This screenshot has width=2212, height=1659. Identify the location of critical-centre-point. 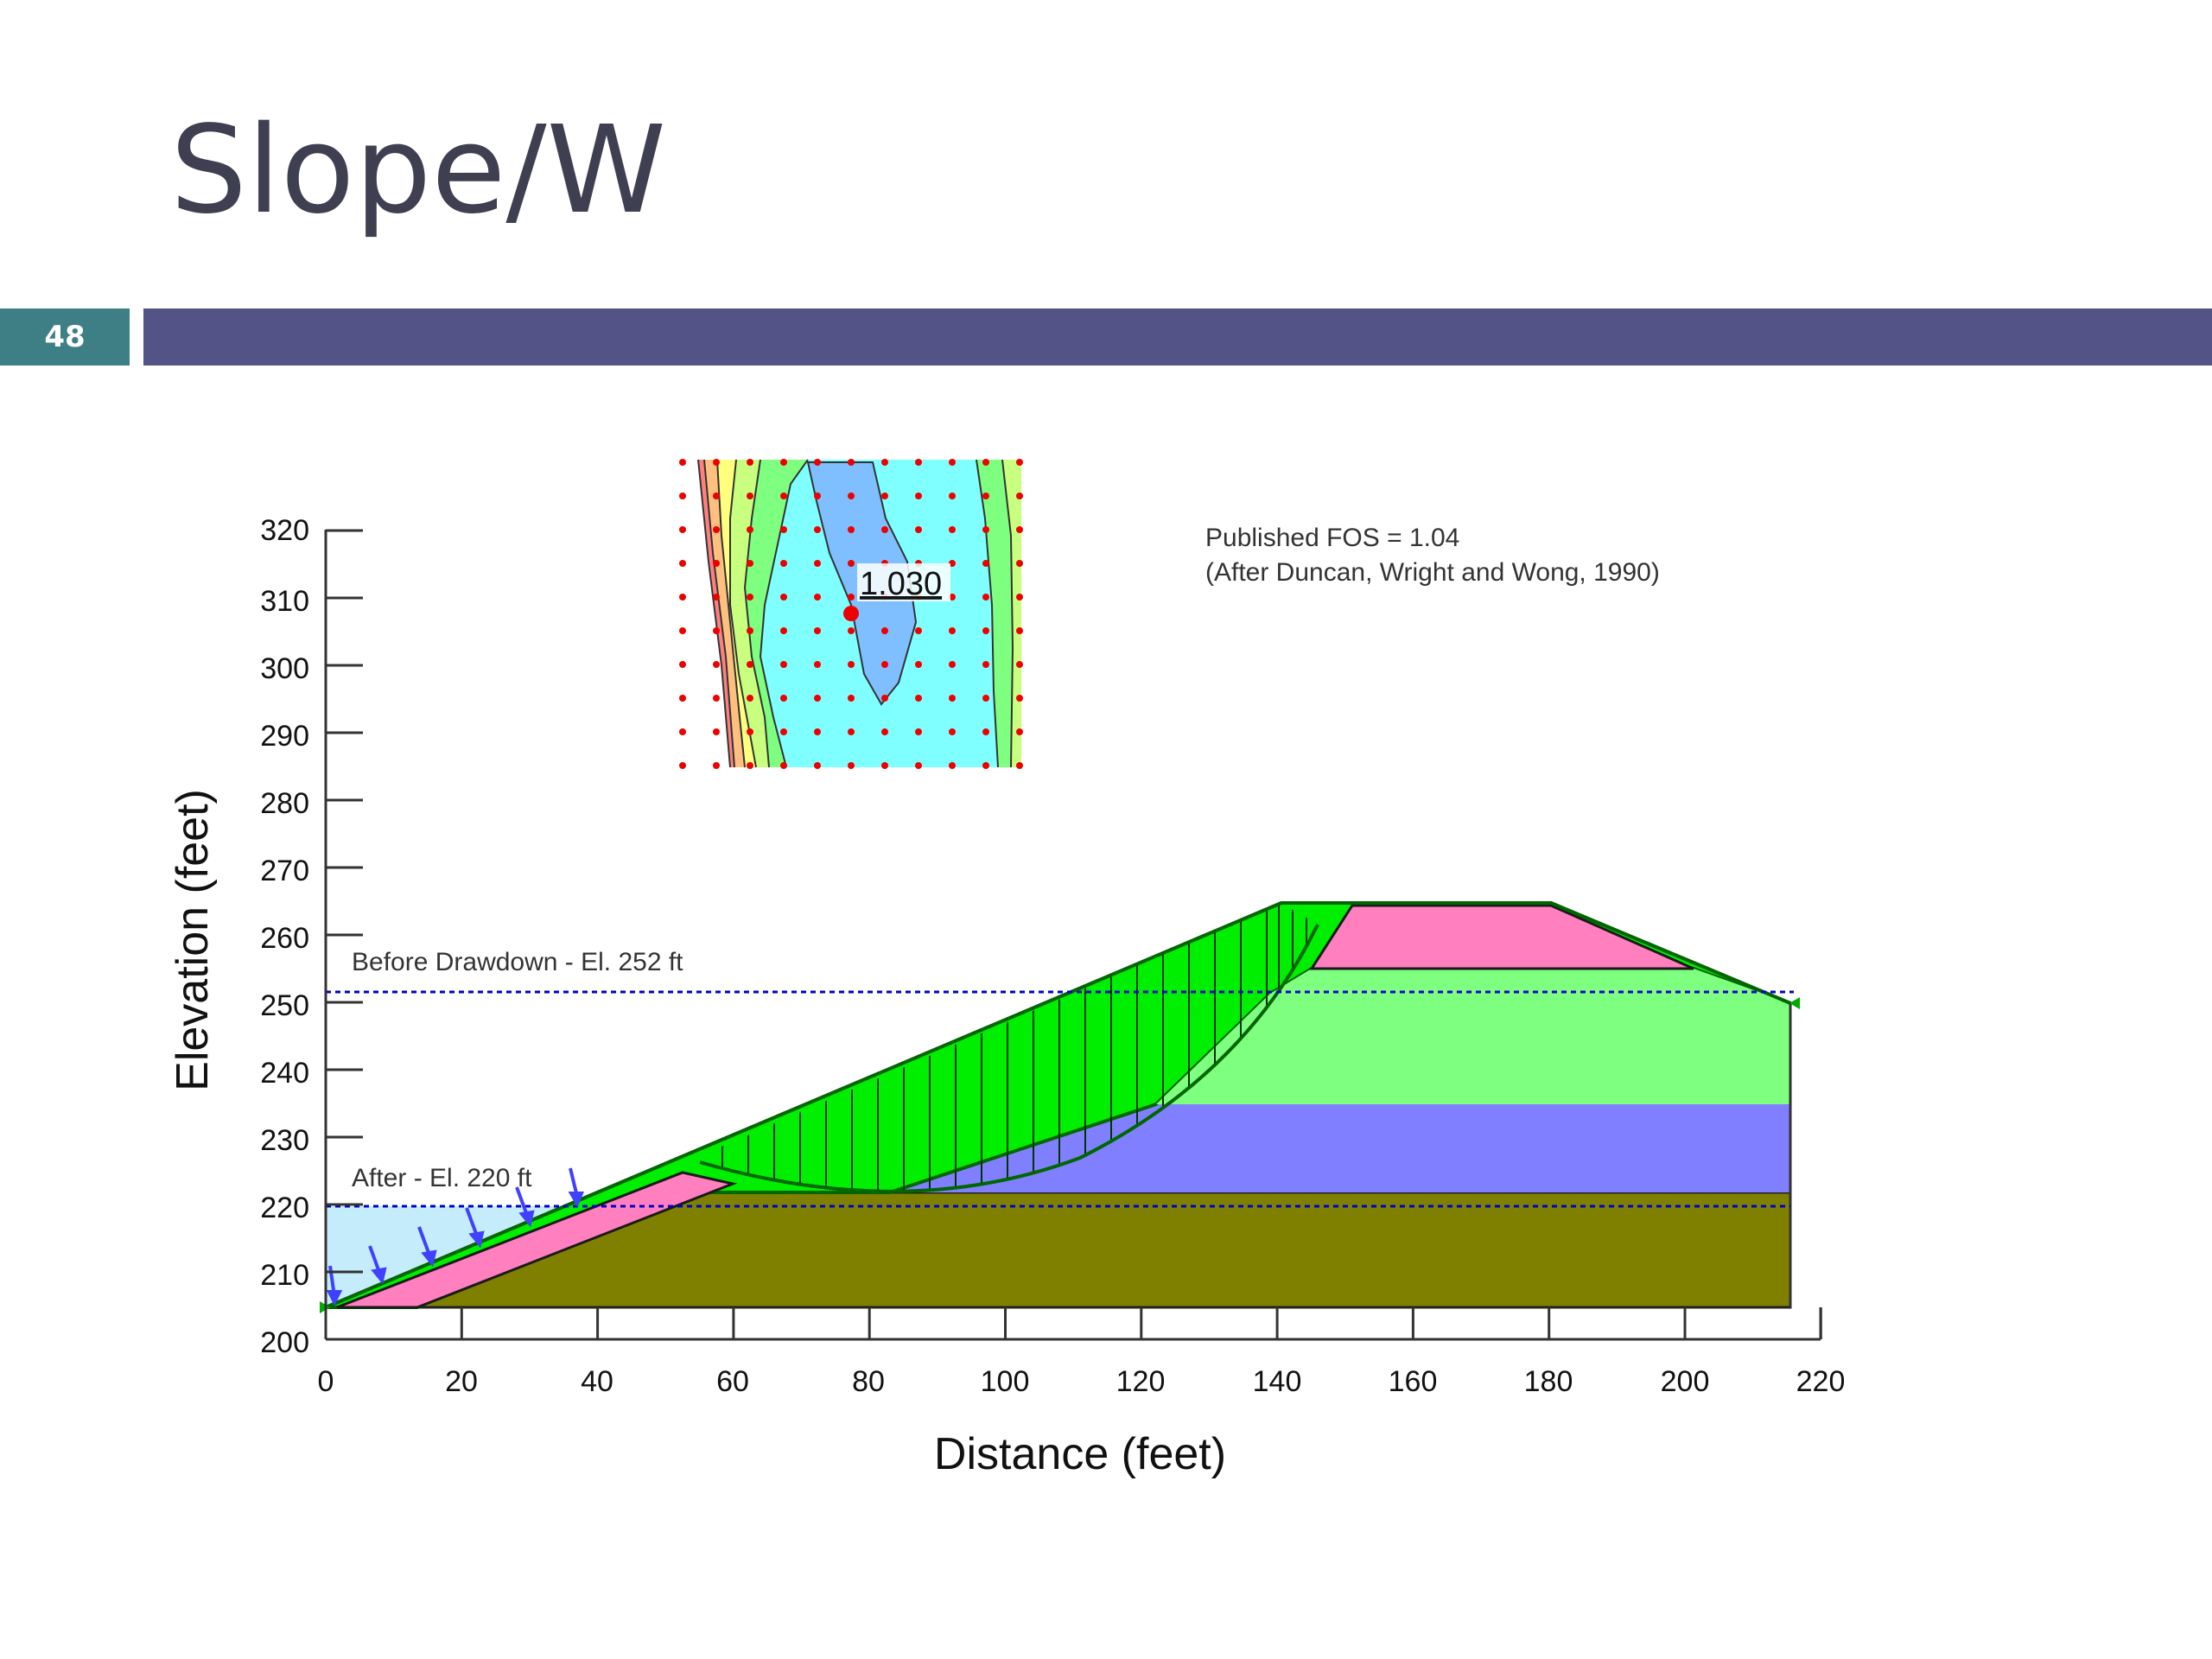
(851, 613).